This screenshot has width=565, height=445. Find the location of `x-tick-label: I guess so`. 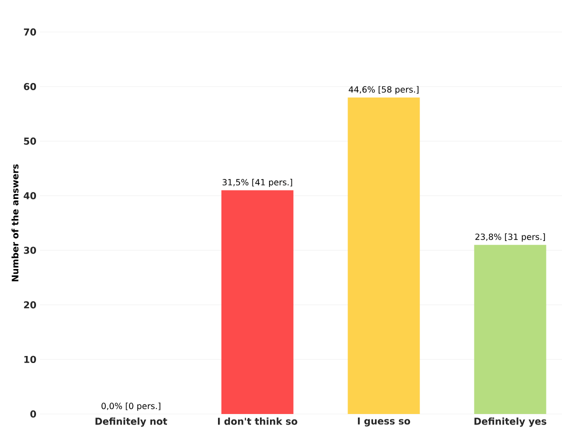

x-tick-label: I guess so is located at coordinates (384, 422).